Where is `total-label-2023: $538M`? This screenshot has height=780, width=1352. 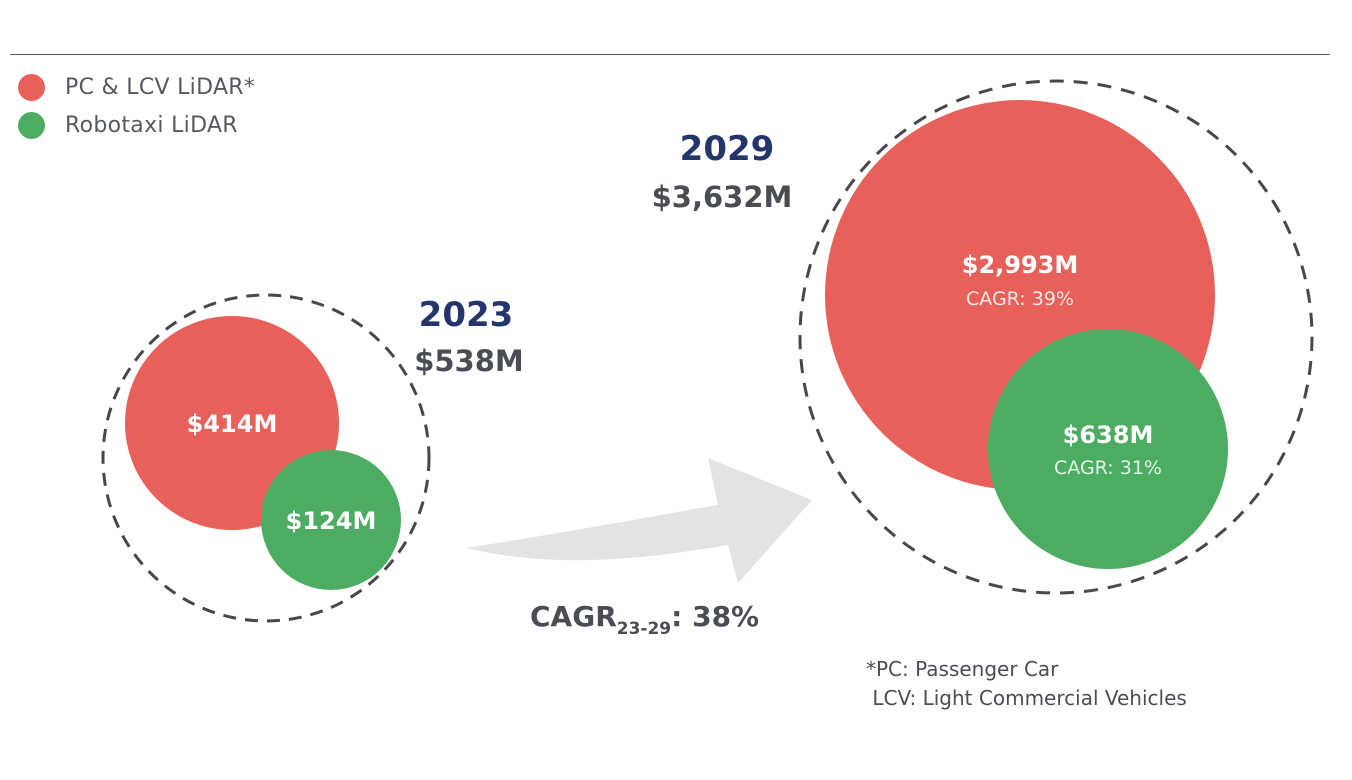
total-label-2023: $538M is located at coordinates (469, 361).